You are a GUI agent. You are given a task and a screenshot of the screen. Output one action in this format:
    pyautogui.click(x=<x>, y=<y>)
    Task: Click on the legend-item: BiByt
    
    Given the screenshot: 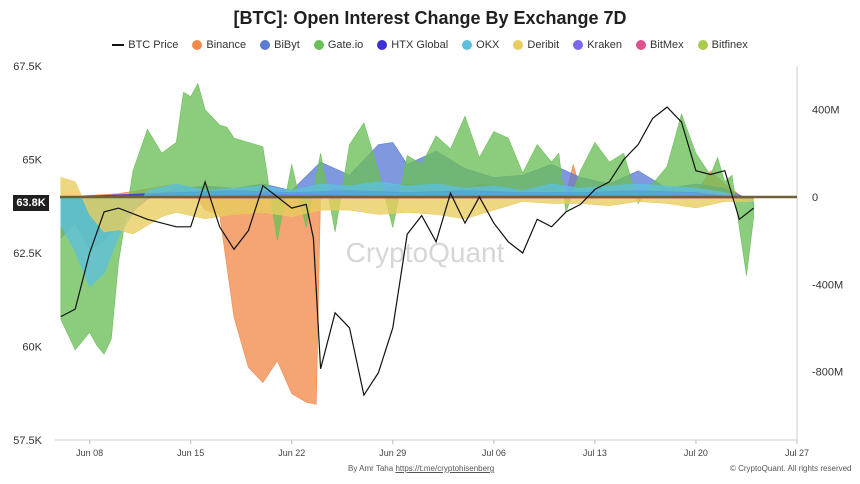 What is the action you would take?
    pyautogui.click(x=280, y=45)
    